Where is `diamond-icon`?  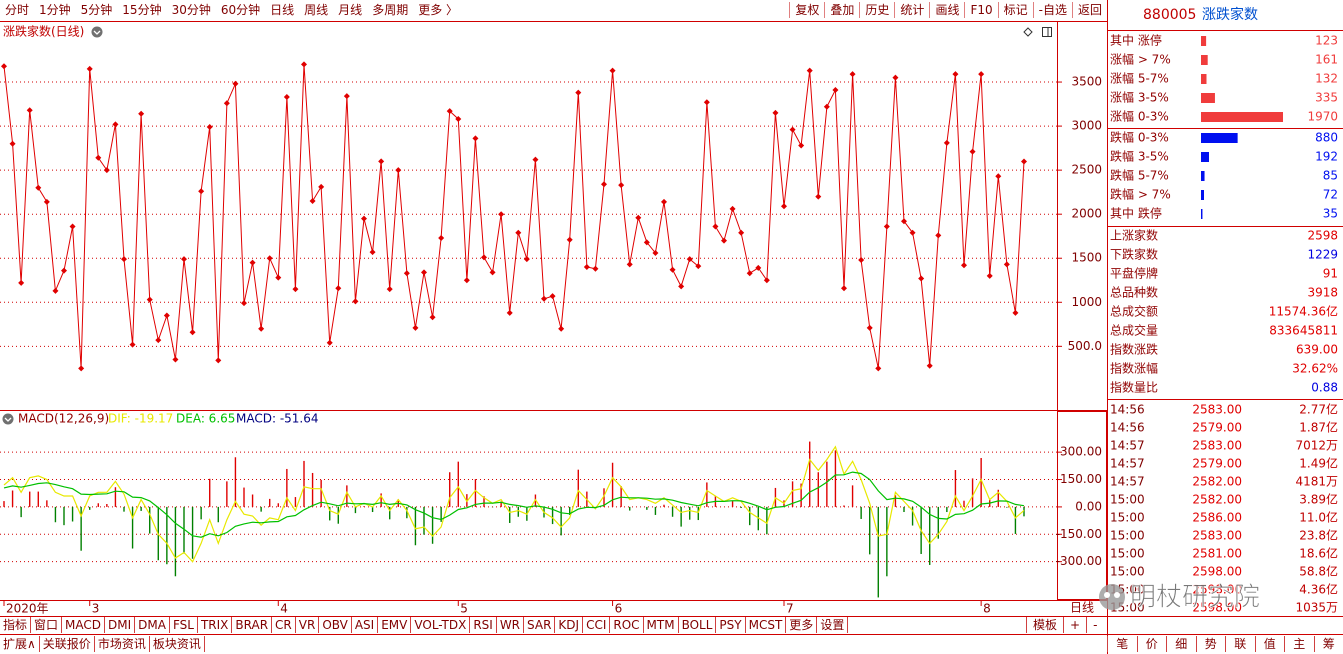 diamond-icon is located at coordinates (1028, 32).